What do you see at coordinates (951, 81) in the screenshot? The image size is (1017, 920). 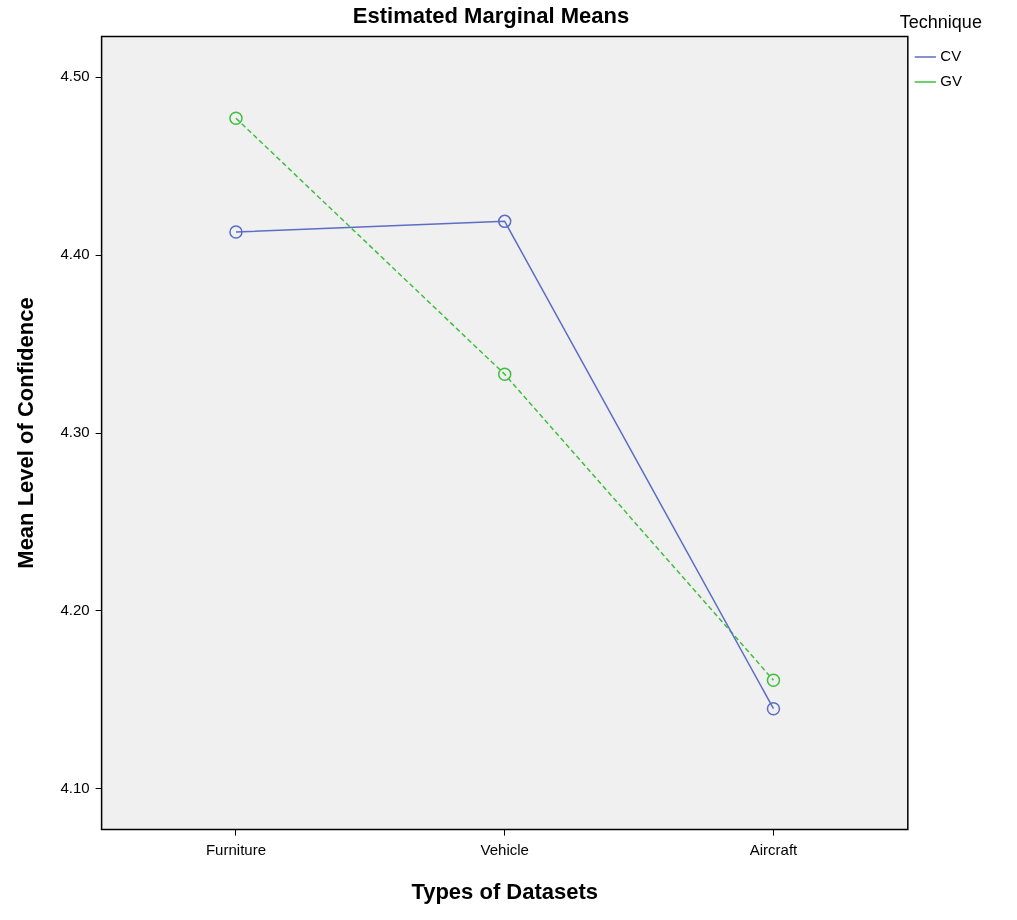 I see `legend-label: GV` at bounding box center [951, 81].